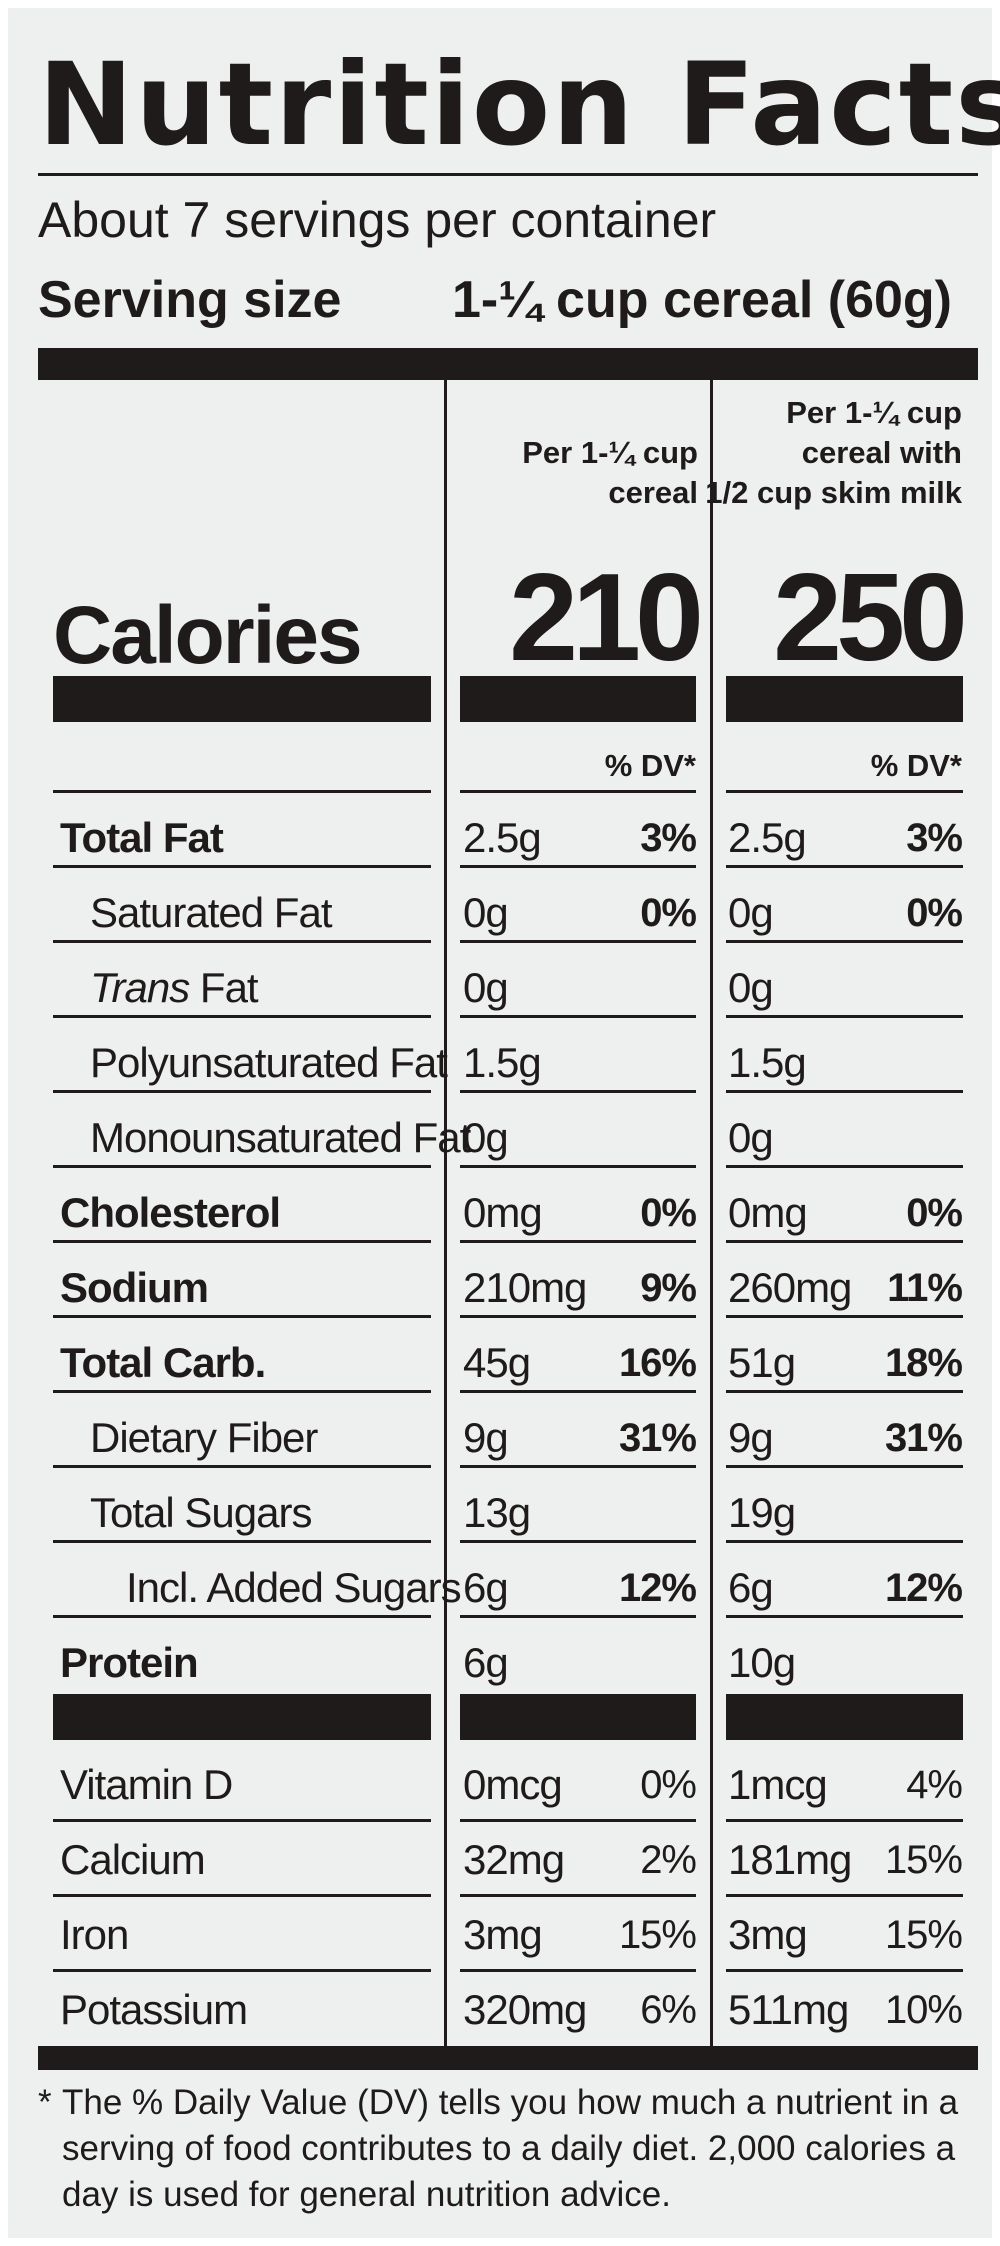  Describe the element at coordinates (923, 1588) in the screenshot. I see `dv-column-2: 12%` at that location.